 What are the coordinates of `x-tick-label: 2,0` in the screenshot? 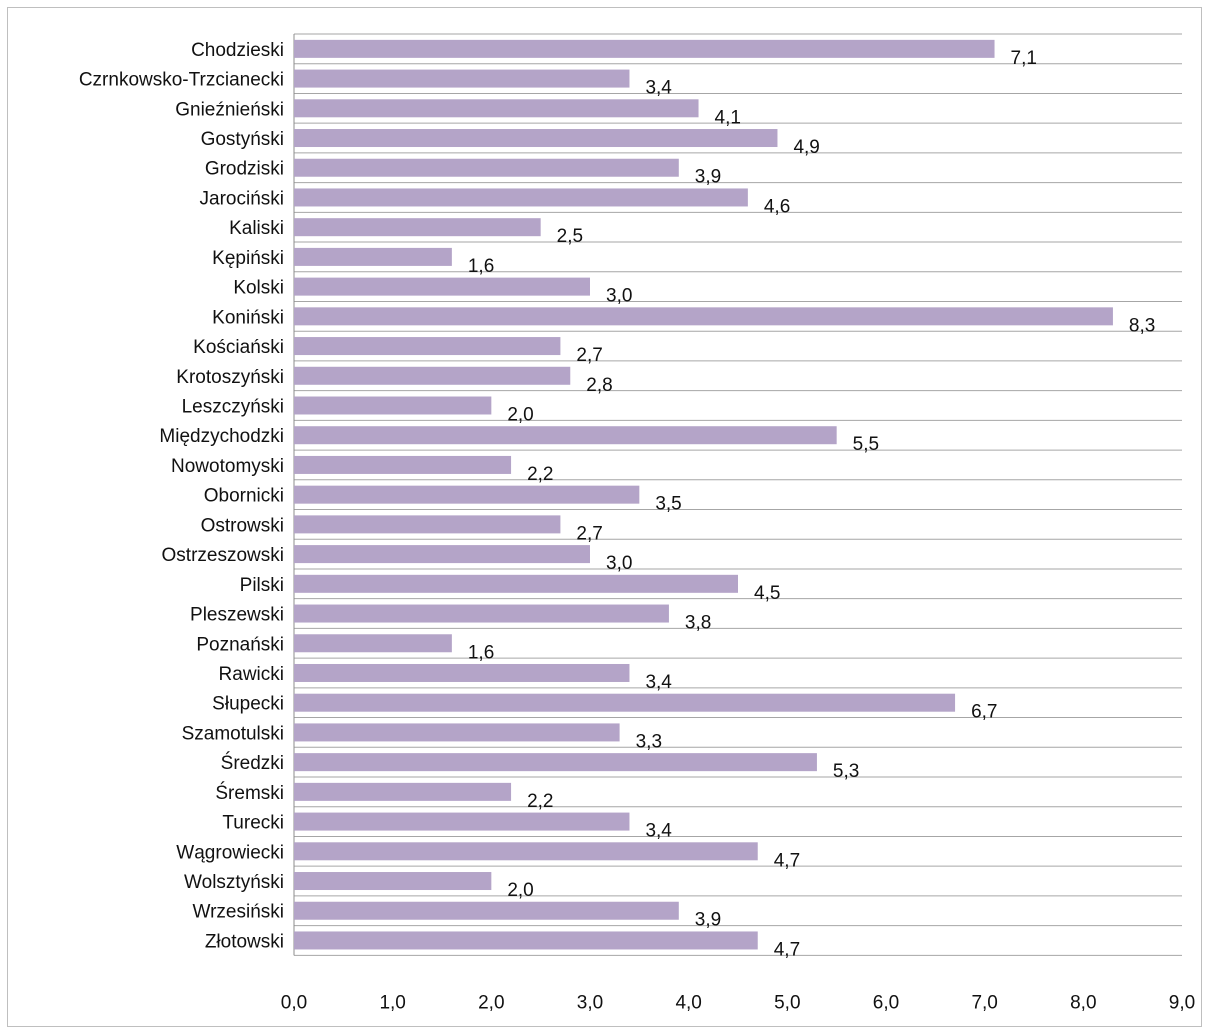 It's located at (491, 1002).